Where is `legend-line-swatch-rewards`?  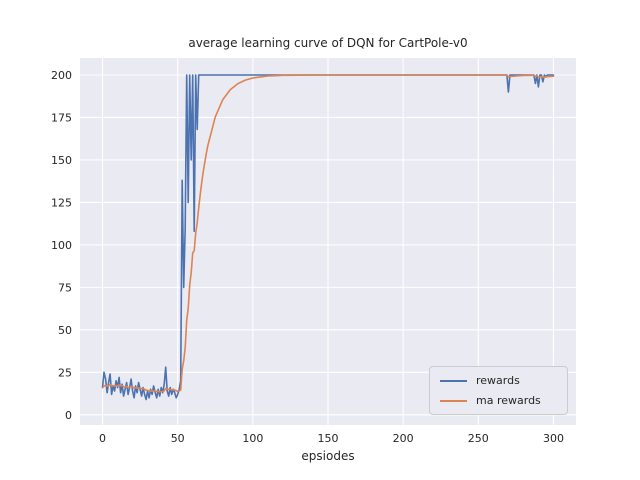 legend-line-swatch-rewards is located at coordinates (453, 380).